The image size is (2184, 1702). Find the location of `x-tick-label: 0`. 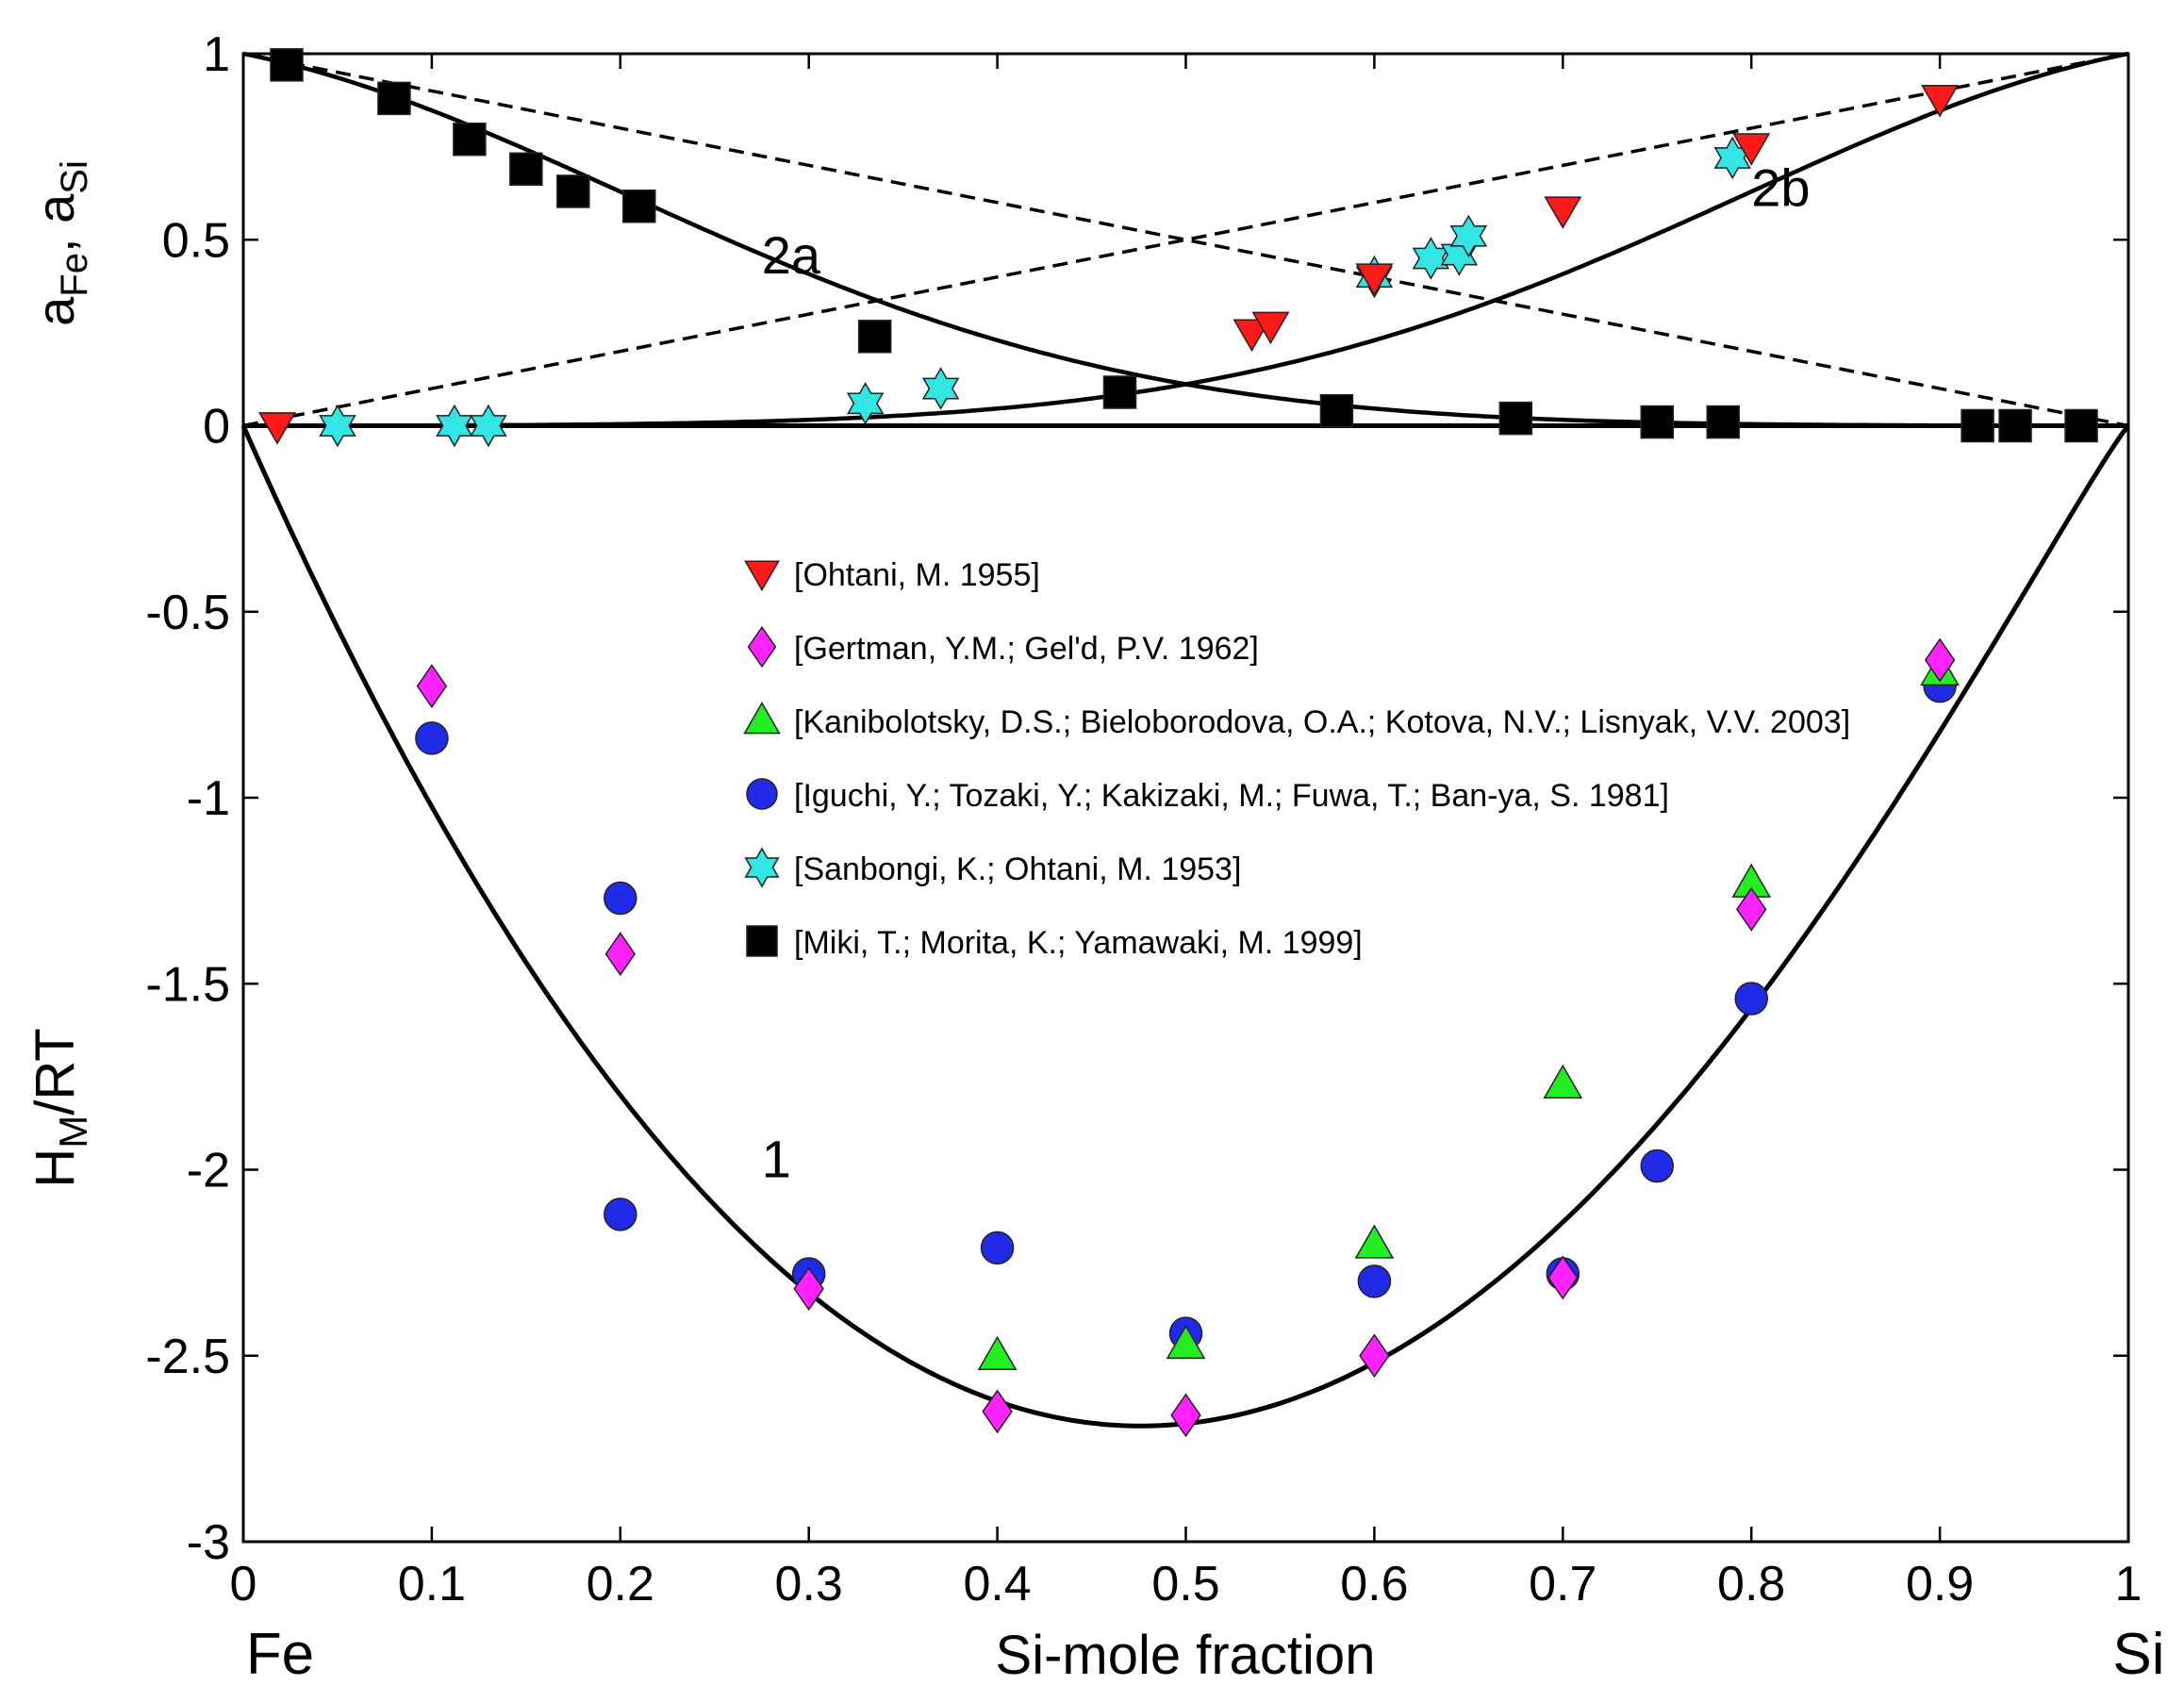

x-tick-label: 0 is located at coordinates (244, 1584).